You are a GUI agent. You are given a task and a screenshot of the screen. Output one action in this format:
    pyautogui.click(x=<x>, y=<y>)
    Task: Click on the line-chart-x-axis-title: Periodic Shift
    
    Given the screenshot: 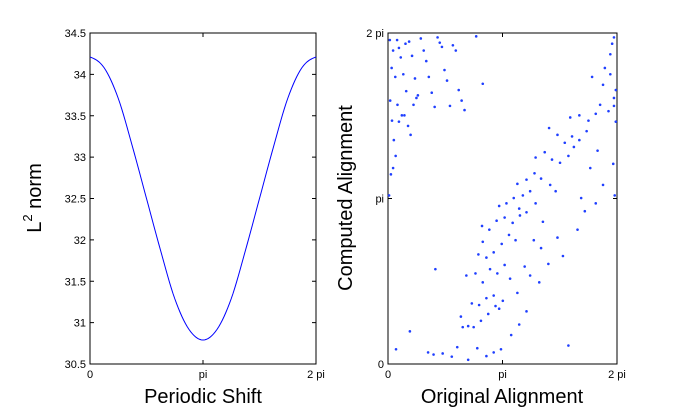 What is the action you would take?
    pyautogui.click(x=203, y=397)
    